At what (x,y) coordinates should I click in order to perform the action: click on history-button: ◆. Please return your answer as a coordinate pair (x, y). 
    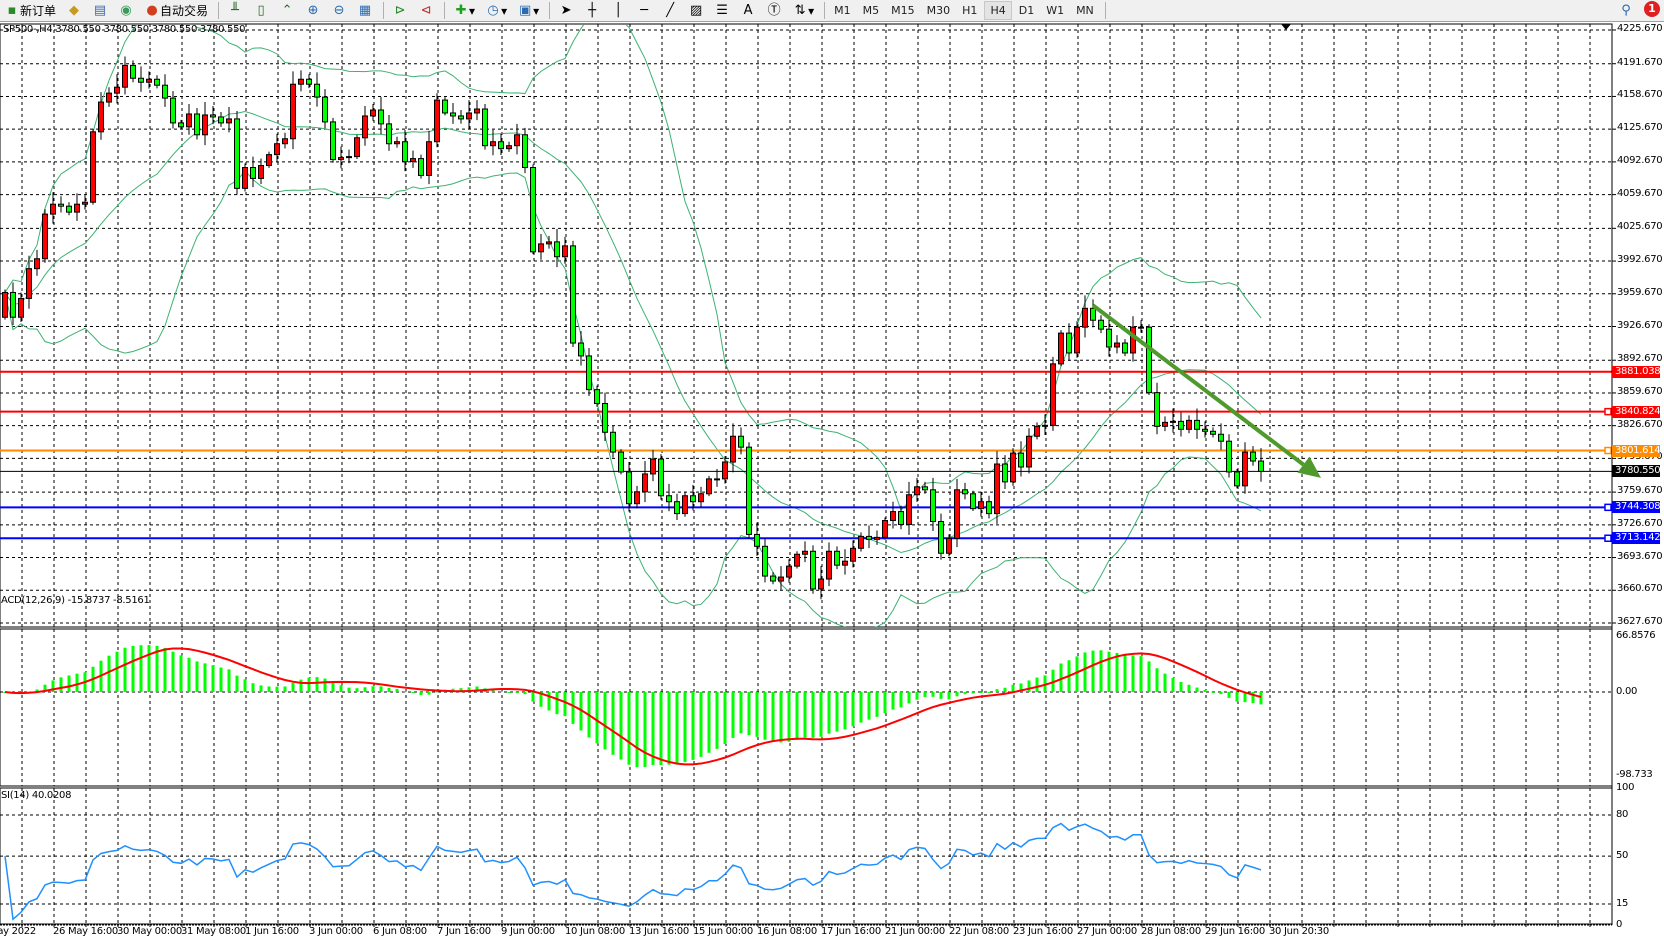
    Looking at the image, I should click on (74, 10).